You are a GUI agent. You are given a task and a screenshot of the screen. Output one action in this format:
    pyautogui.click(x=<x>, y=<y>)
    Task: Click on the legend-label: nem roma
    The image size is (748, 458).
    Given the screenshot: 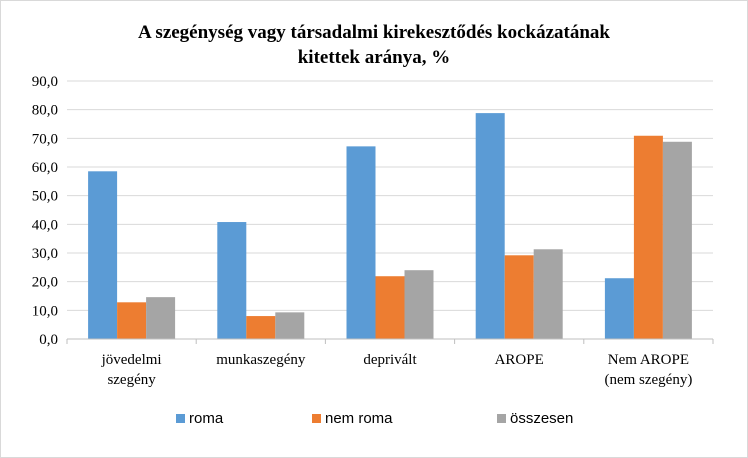 What is the action you would take?
    pyautogui.click(x=359, y=418)
    